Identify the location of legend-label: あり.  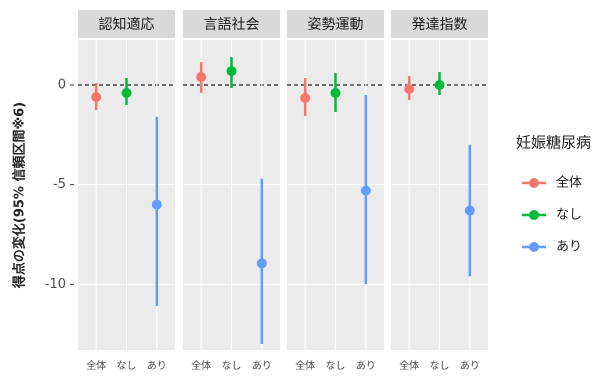
(569, 247).